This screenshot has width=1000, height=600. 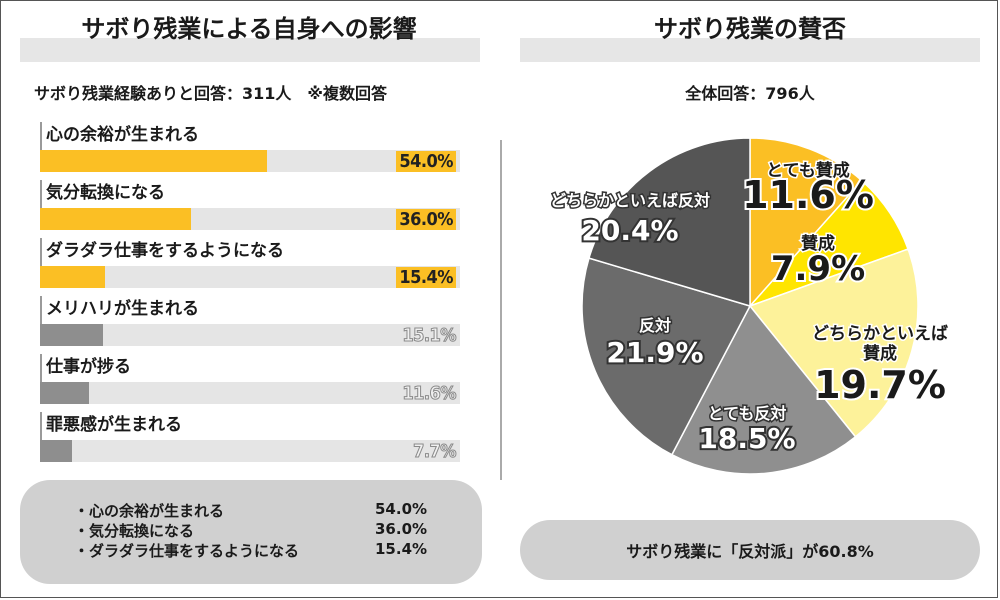 I want to click on bar-track: 11.6%, so click(x=250, y=393).